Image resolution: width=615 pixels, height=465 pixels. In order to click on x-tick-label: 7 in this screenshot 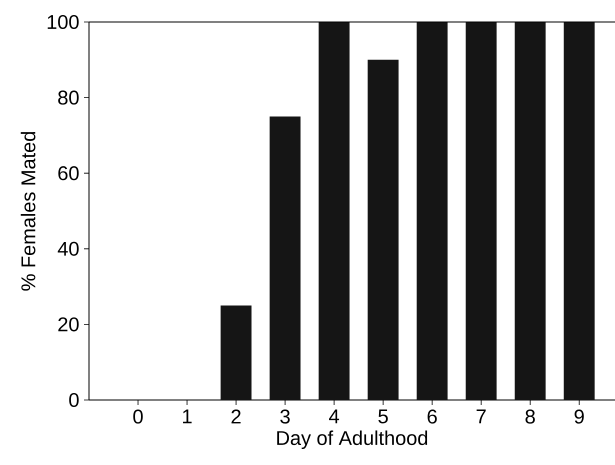, I will do `click(481, 417)`.